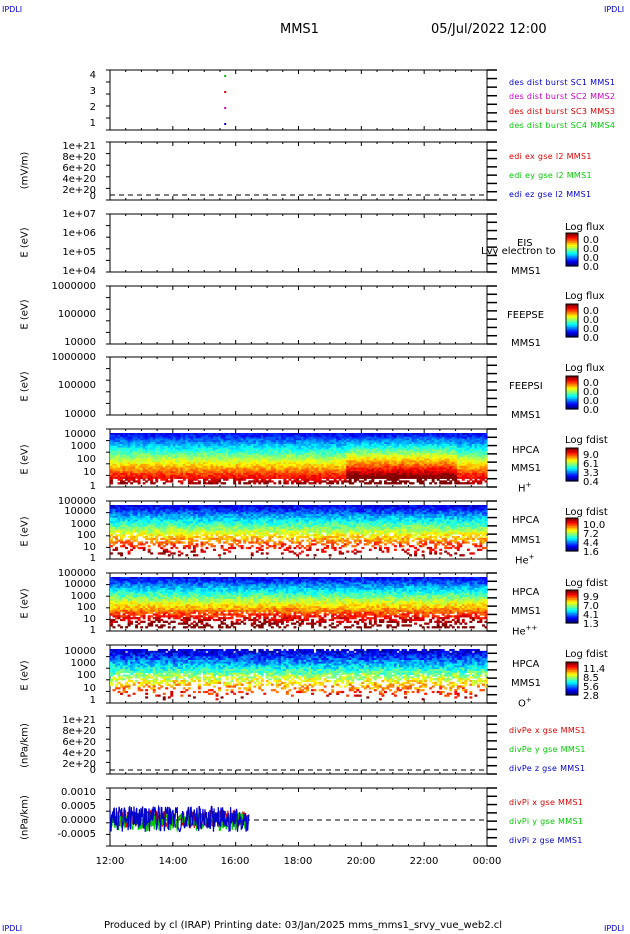 This screenshot has height=934, width=630. What do you see at coordinates (298, 100) in the screenshot?
I see `panel-frame` at bounding box center [298, 100].